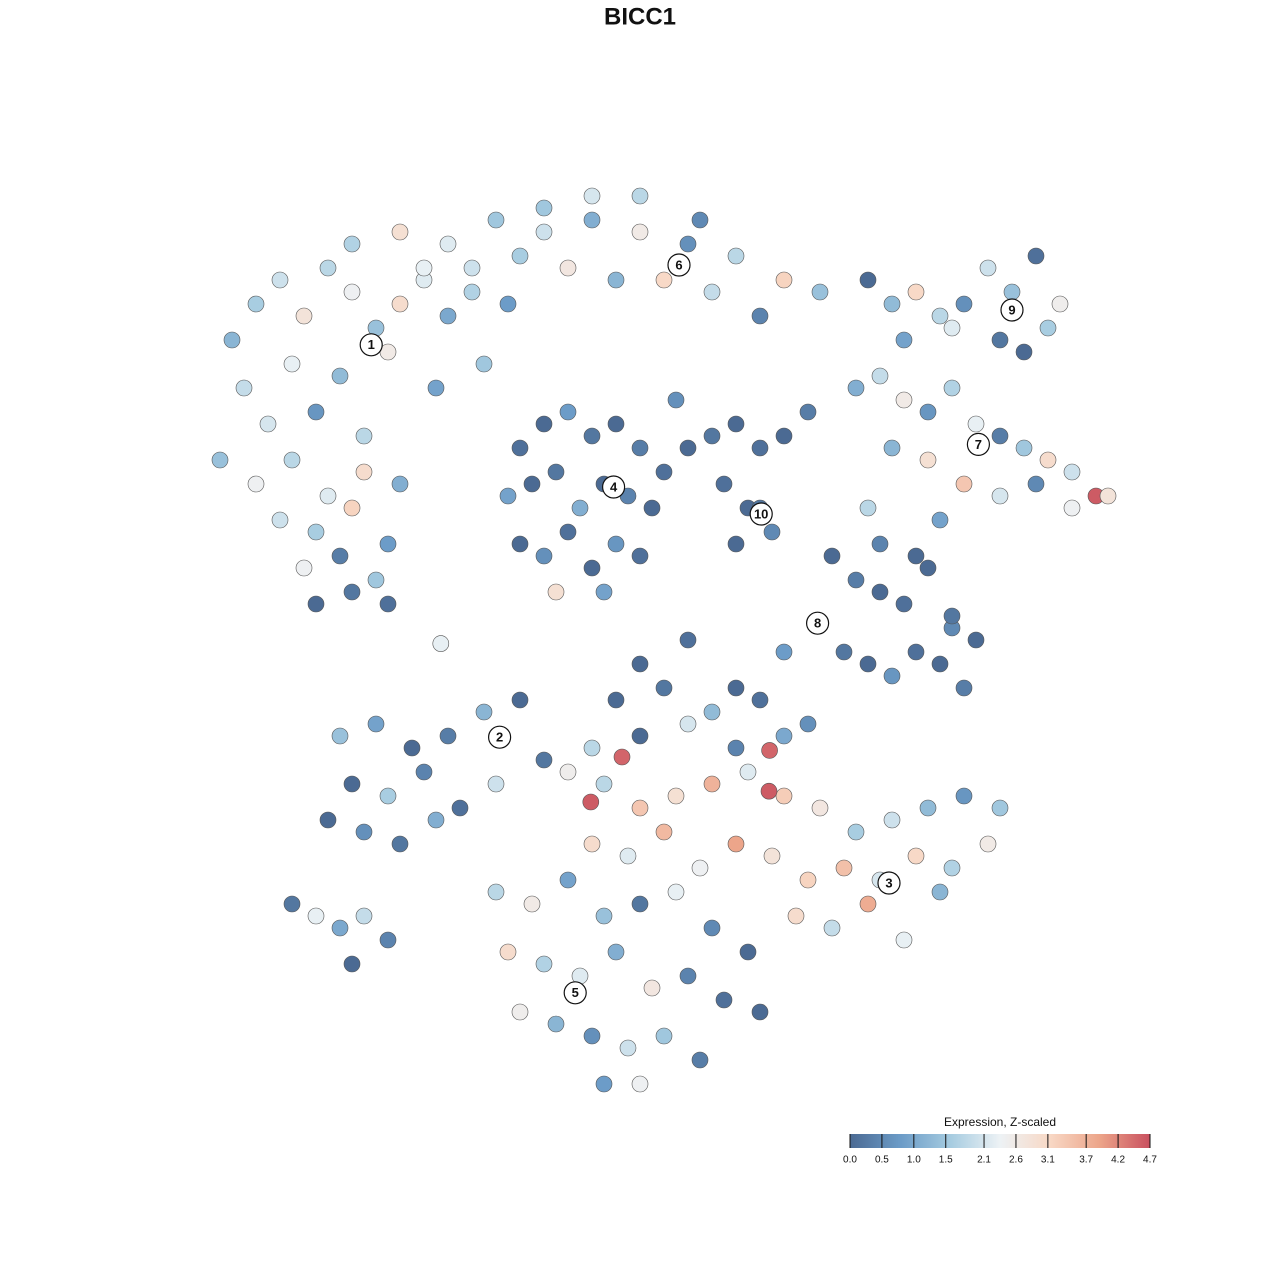 This screenshot has width=1280, height=1285. I want to click on chart-title: BICC1, so click(640, 16).